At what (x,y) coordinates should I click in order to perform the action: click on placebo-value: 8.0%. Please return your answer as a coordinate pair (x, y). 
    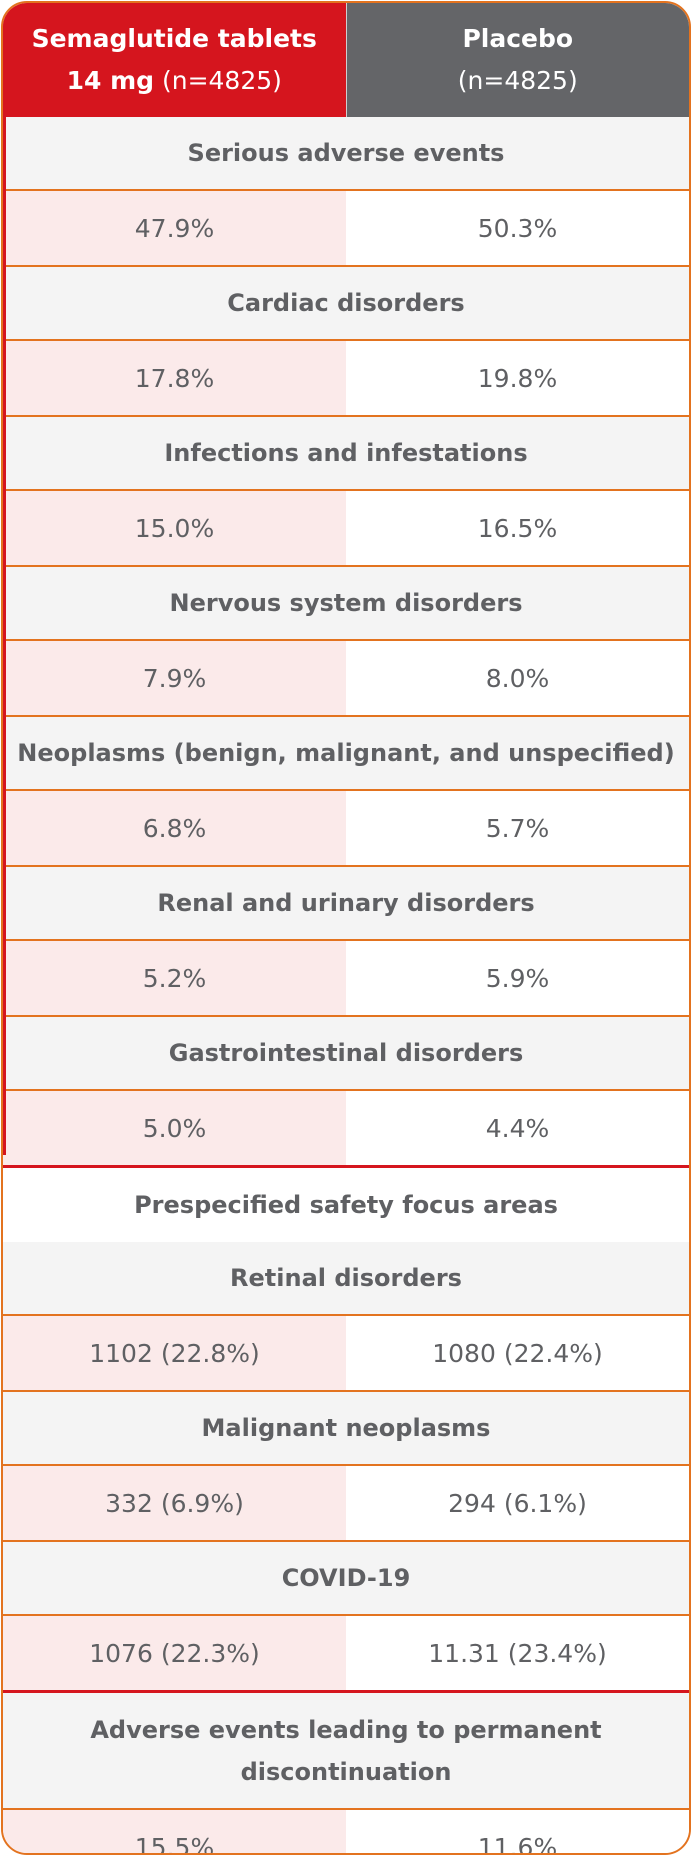
    Looking at the image, I should click on (517, 678).